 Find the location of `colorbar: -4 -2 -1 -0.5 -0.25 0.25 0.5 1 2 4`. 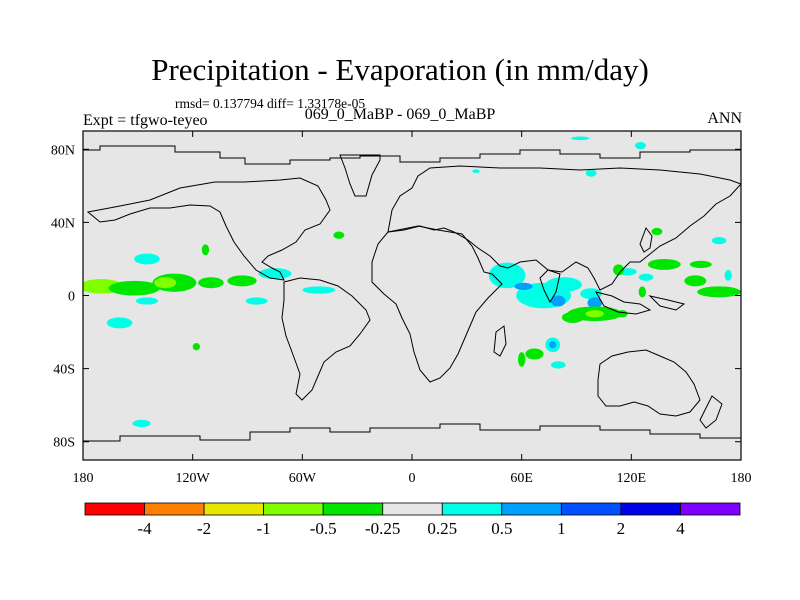

colorbar: -4 -2 -1 -0.5 -0.25 0.25 0.5 1 2 4 is located at coordinates (412, 520).